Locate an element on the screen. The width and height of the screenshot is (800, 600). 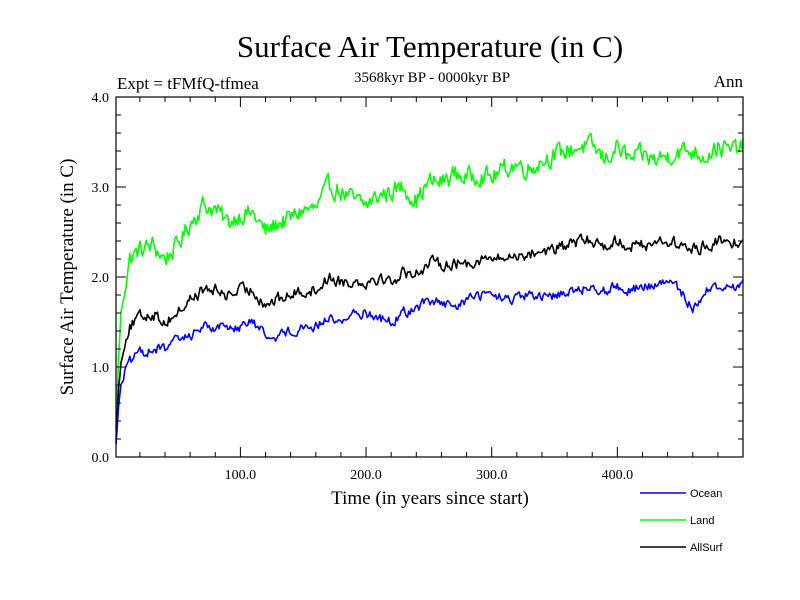
y-tick-label: 1.0 is located at coordinates (101, 368).